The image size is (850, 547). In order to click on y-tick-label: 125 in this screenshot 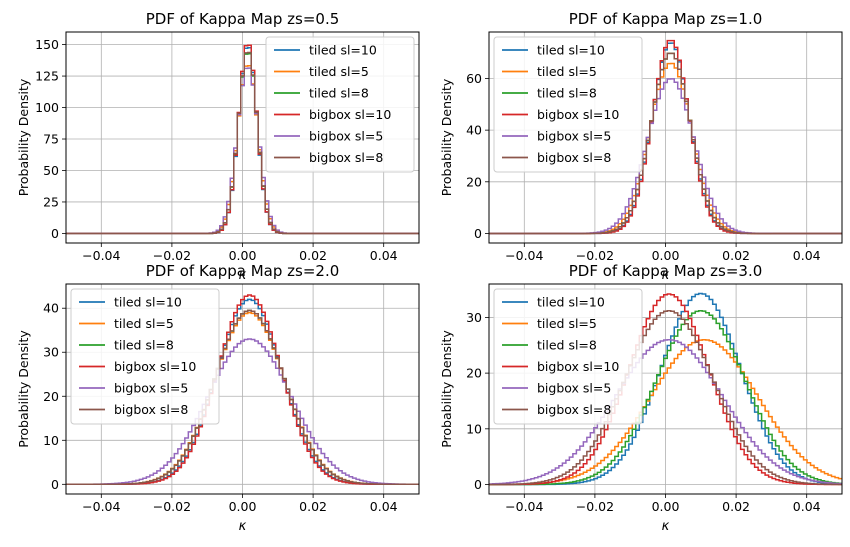, I will do `click(47, 76)`.